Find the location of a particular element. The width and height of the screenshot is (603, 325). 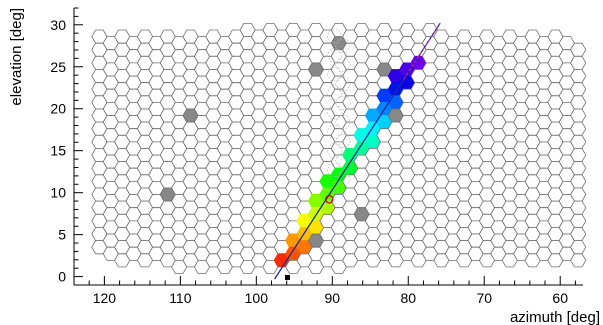

fit-line-extension is located at coordinates (422, 51).